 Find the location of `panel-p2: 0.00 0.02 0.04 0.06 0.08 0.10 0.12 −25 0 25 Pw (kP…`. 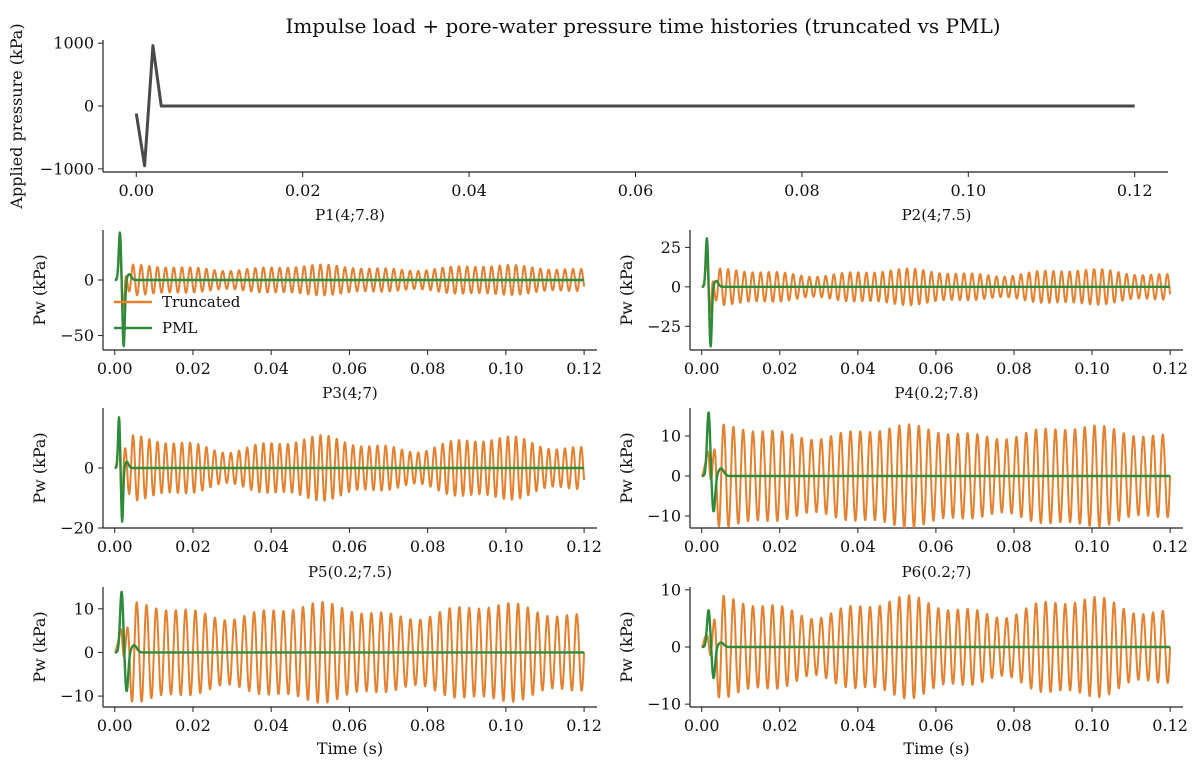

panel-p2: 0.00 0.02 0.04 0.06 0.08 0.10 0.12 −25 0 25 Pw (kP… is located at coordinates (902, 292).